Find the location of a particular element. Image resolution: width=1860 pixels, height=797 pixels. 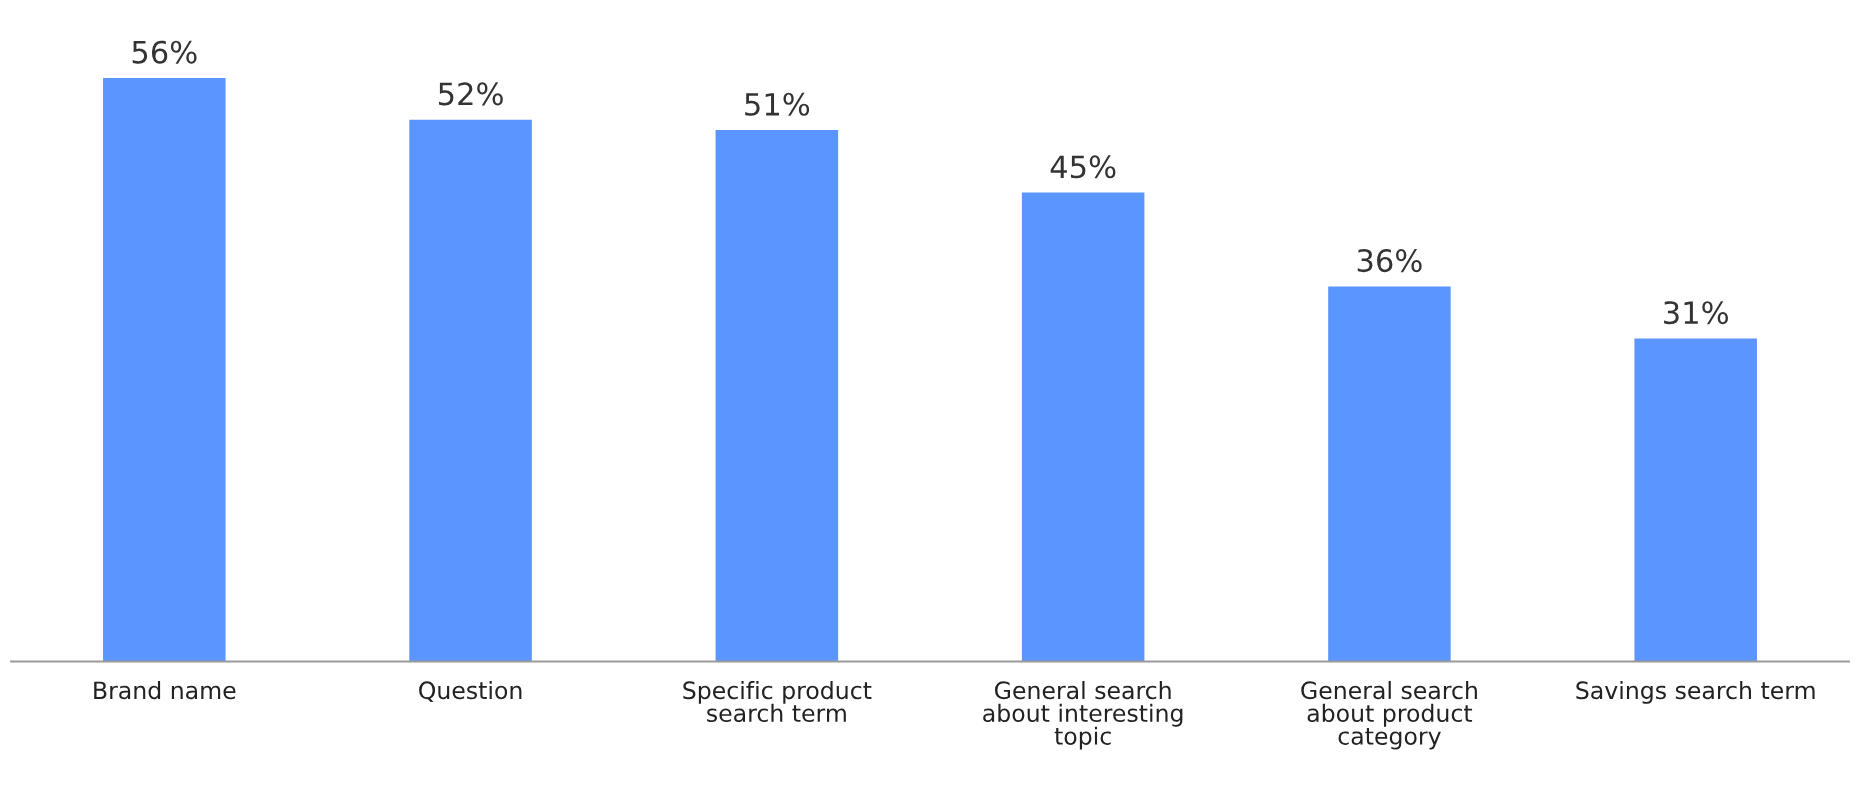

x-tick-label: General search about product category is located at coordinates (1389, 715).